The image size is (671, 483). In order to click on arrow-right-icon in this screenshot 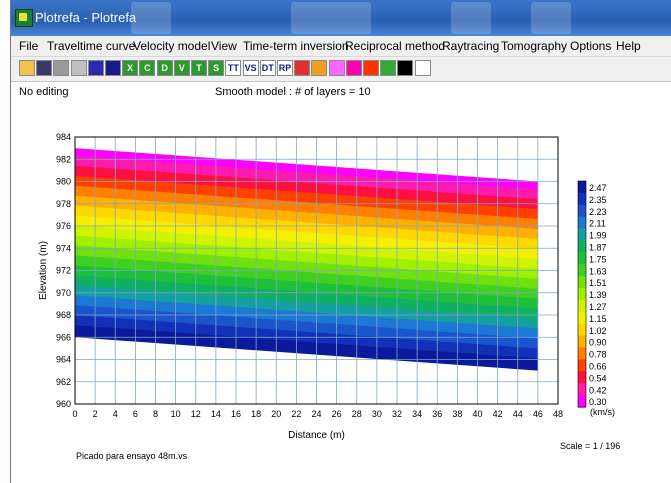, I will do `click(319, 68)`.